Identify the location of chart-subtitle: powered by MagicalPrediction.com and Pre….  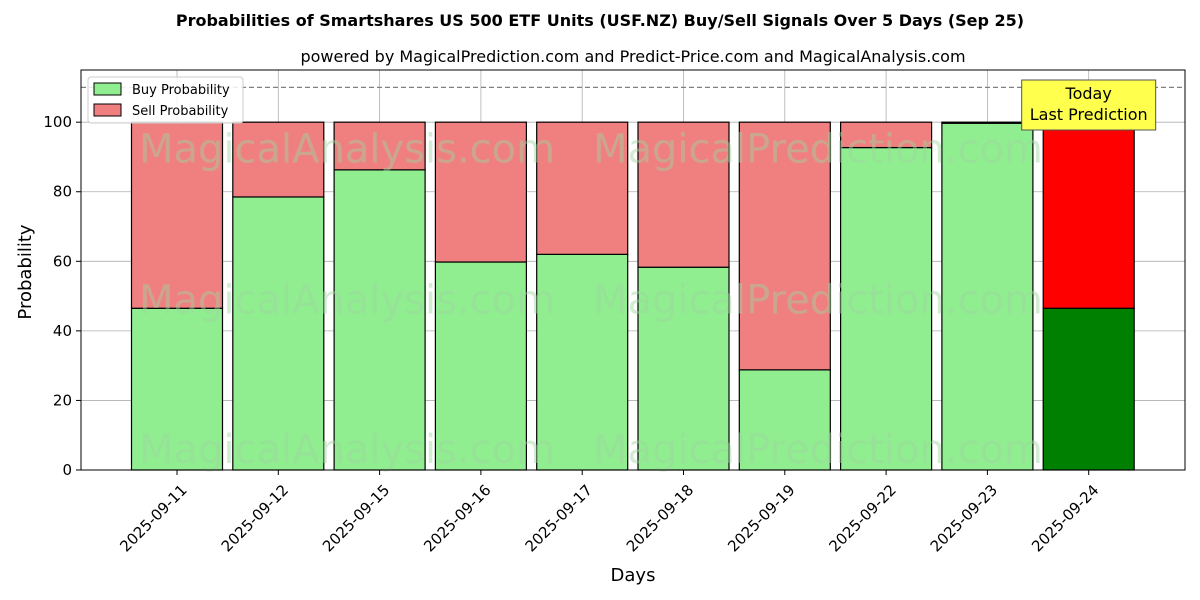
(632, 56).